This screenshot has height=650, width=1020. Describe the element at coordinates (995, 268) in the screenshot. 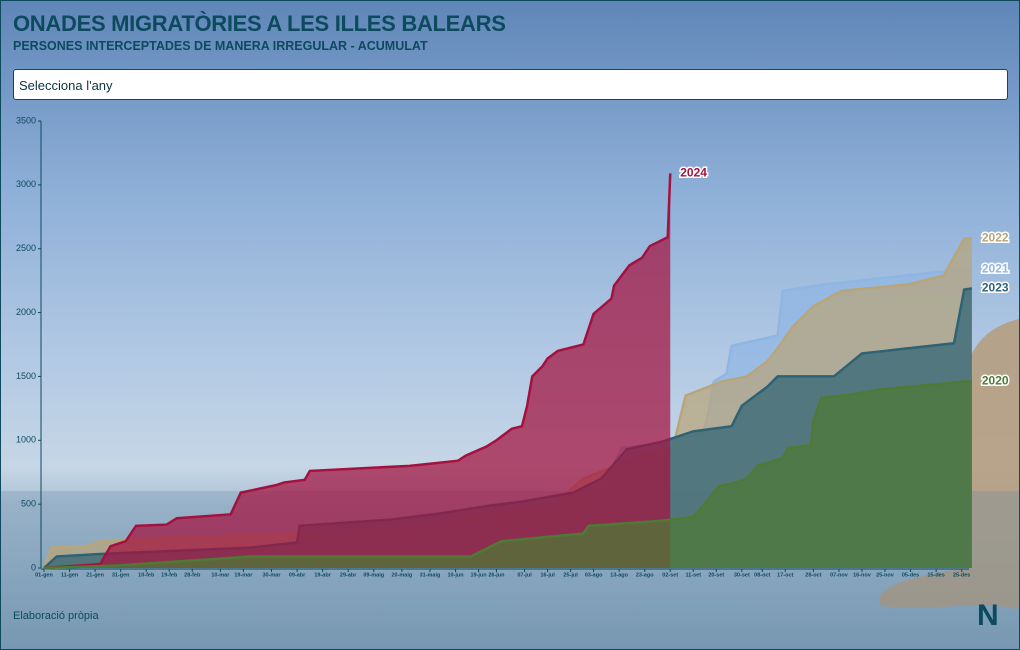

I see `series-label: 2021` at that location.